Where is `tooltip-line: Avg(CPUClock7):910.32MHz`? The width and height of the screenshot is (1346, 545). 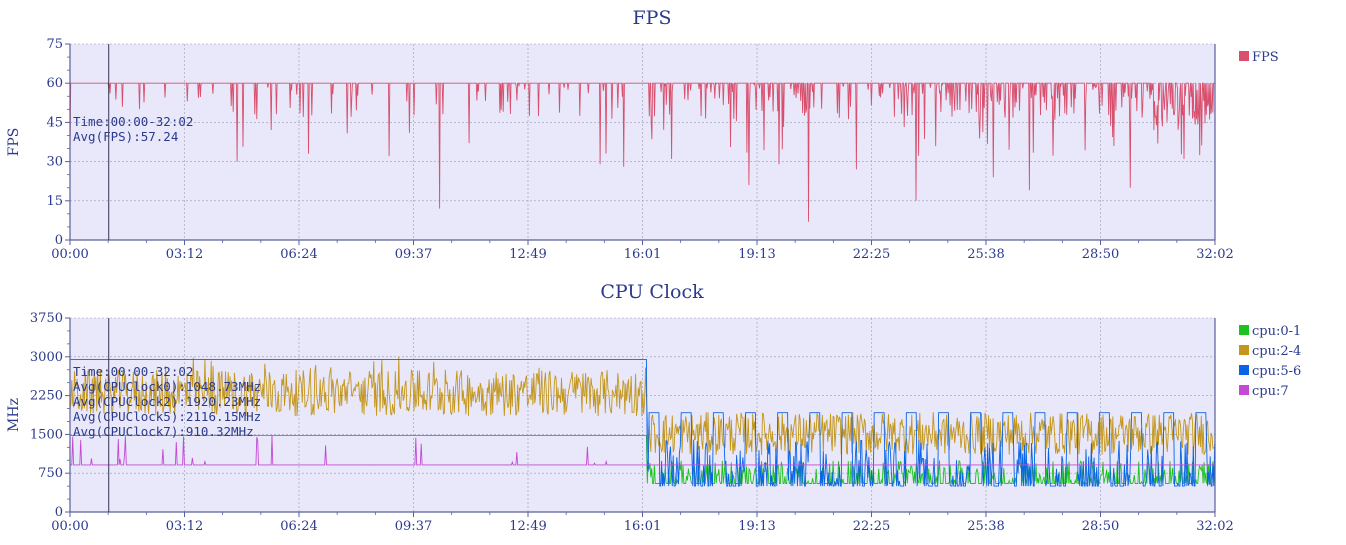
tooltip-line: Avg(CPUClock7):910.32MHz is located at coordinates (163, 431).